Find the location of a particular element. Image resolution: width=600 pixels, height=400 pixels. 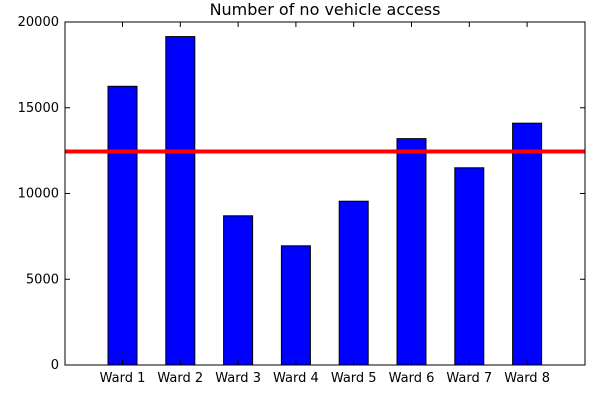

x-tick-label: Ward 6 is located at coordinates (412, 378).